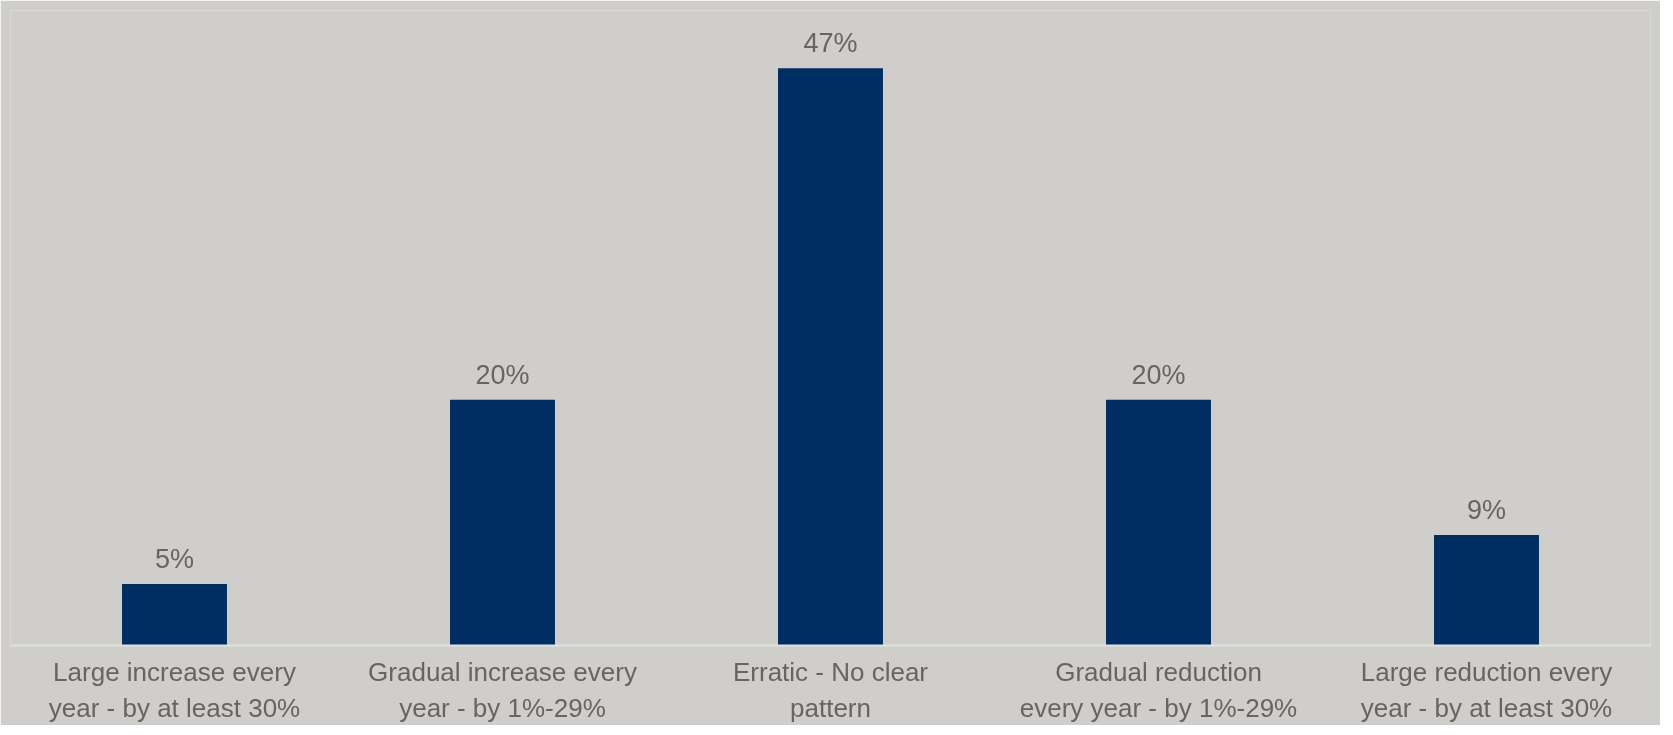  Describe the element at coordinates (174, 689) in the screenshot. I see `x-tick-label: Large increase every year - by at least 30%` at that location.